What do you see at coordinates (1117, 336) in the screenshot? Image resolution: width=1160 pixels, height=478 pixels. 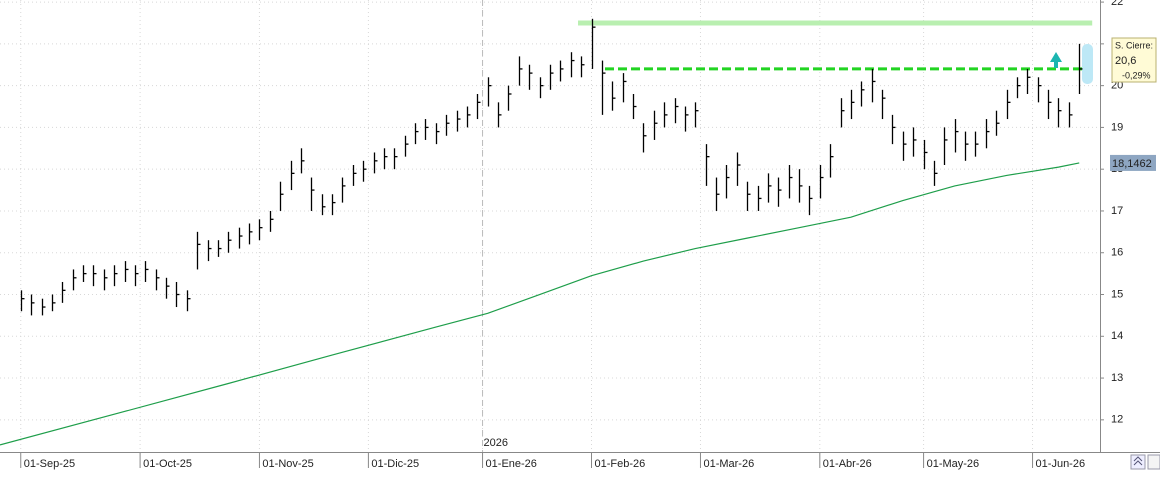 I see `y-tick-label: 14` at bounding box center [1117, 336].